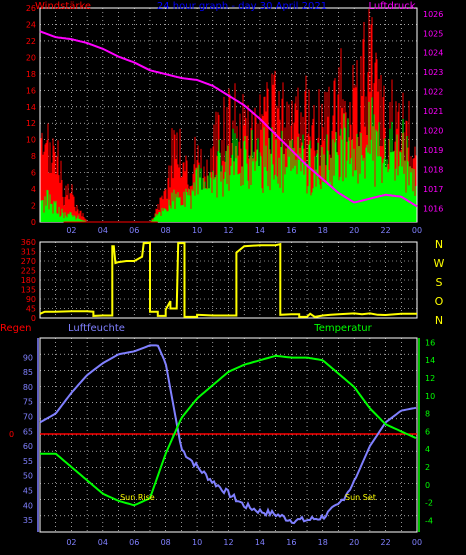 The image size is (466, 555). What do you see at coordinates (33, 173) in the screenshot?
I see `wind-y-tick: 6` at bounding box center [33, 173].